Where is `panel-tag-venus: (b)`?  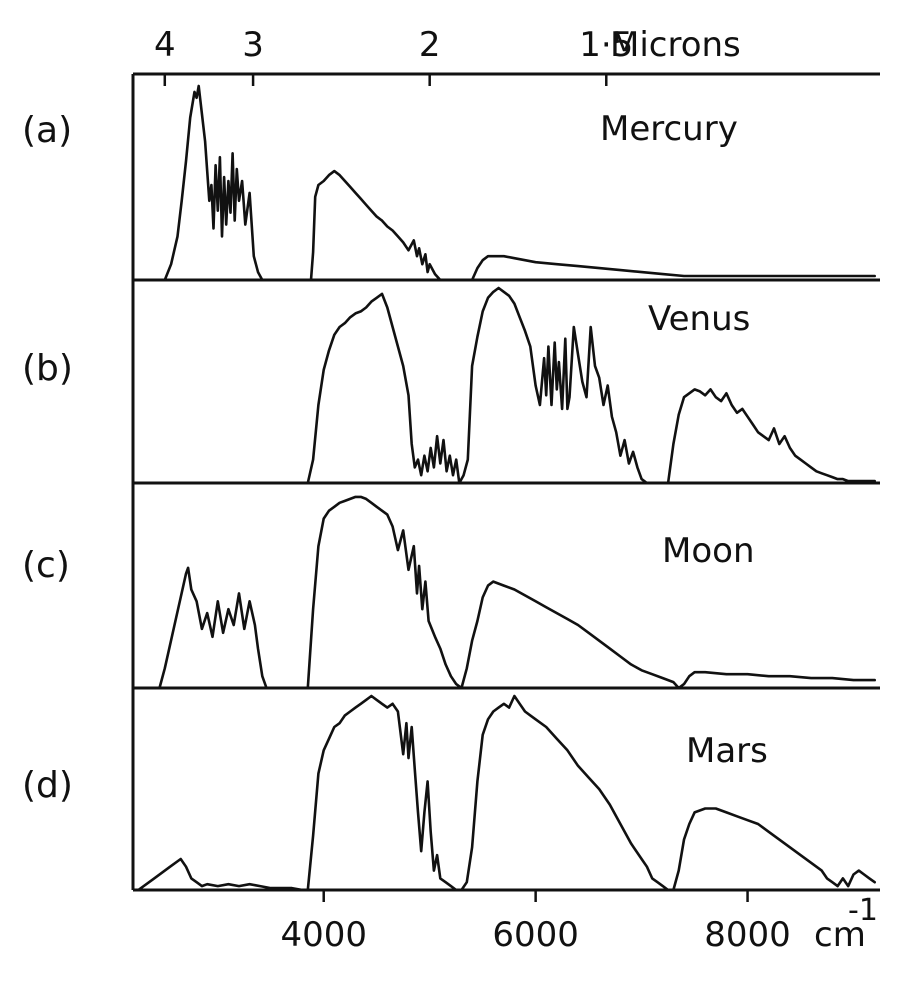
panel-tag-venus: (b) is located at coordinates (47, 368).